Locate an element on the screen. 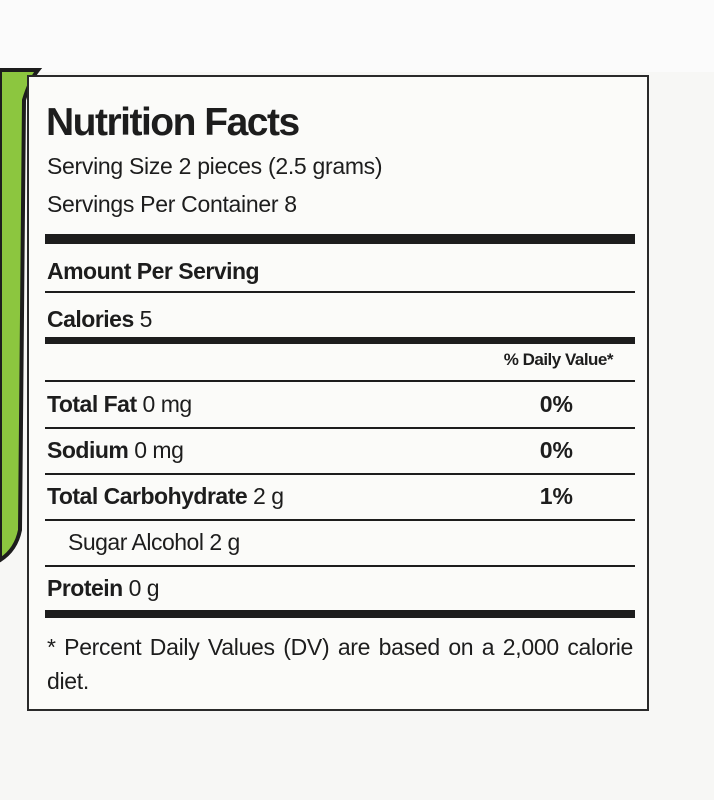 Image resolution: width=714 pixels, height=800 pixels. amount-per-serving: Amount Per Serving is located at coordinates (153, 271).